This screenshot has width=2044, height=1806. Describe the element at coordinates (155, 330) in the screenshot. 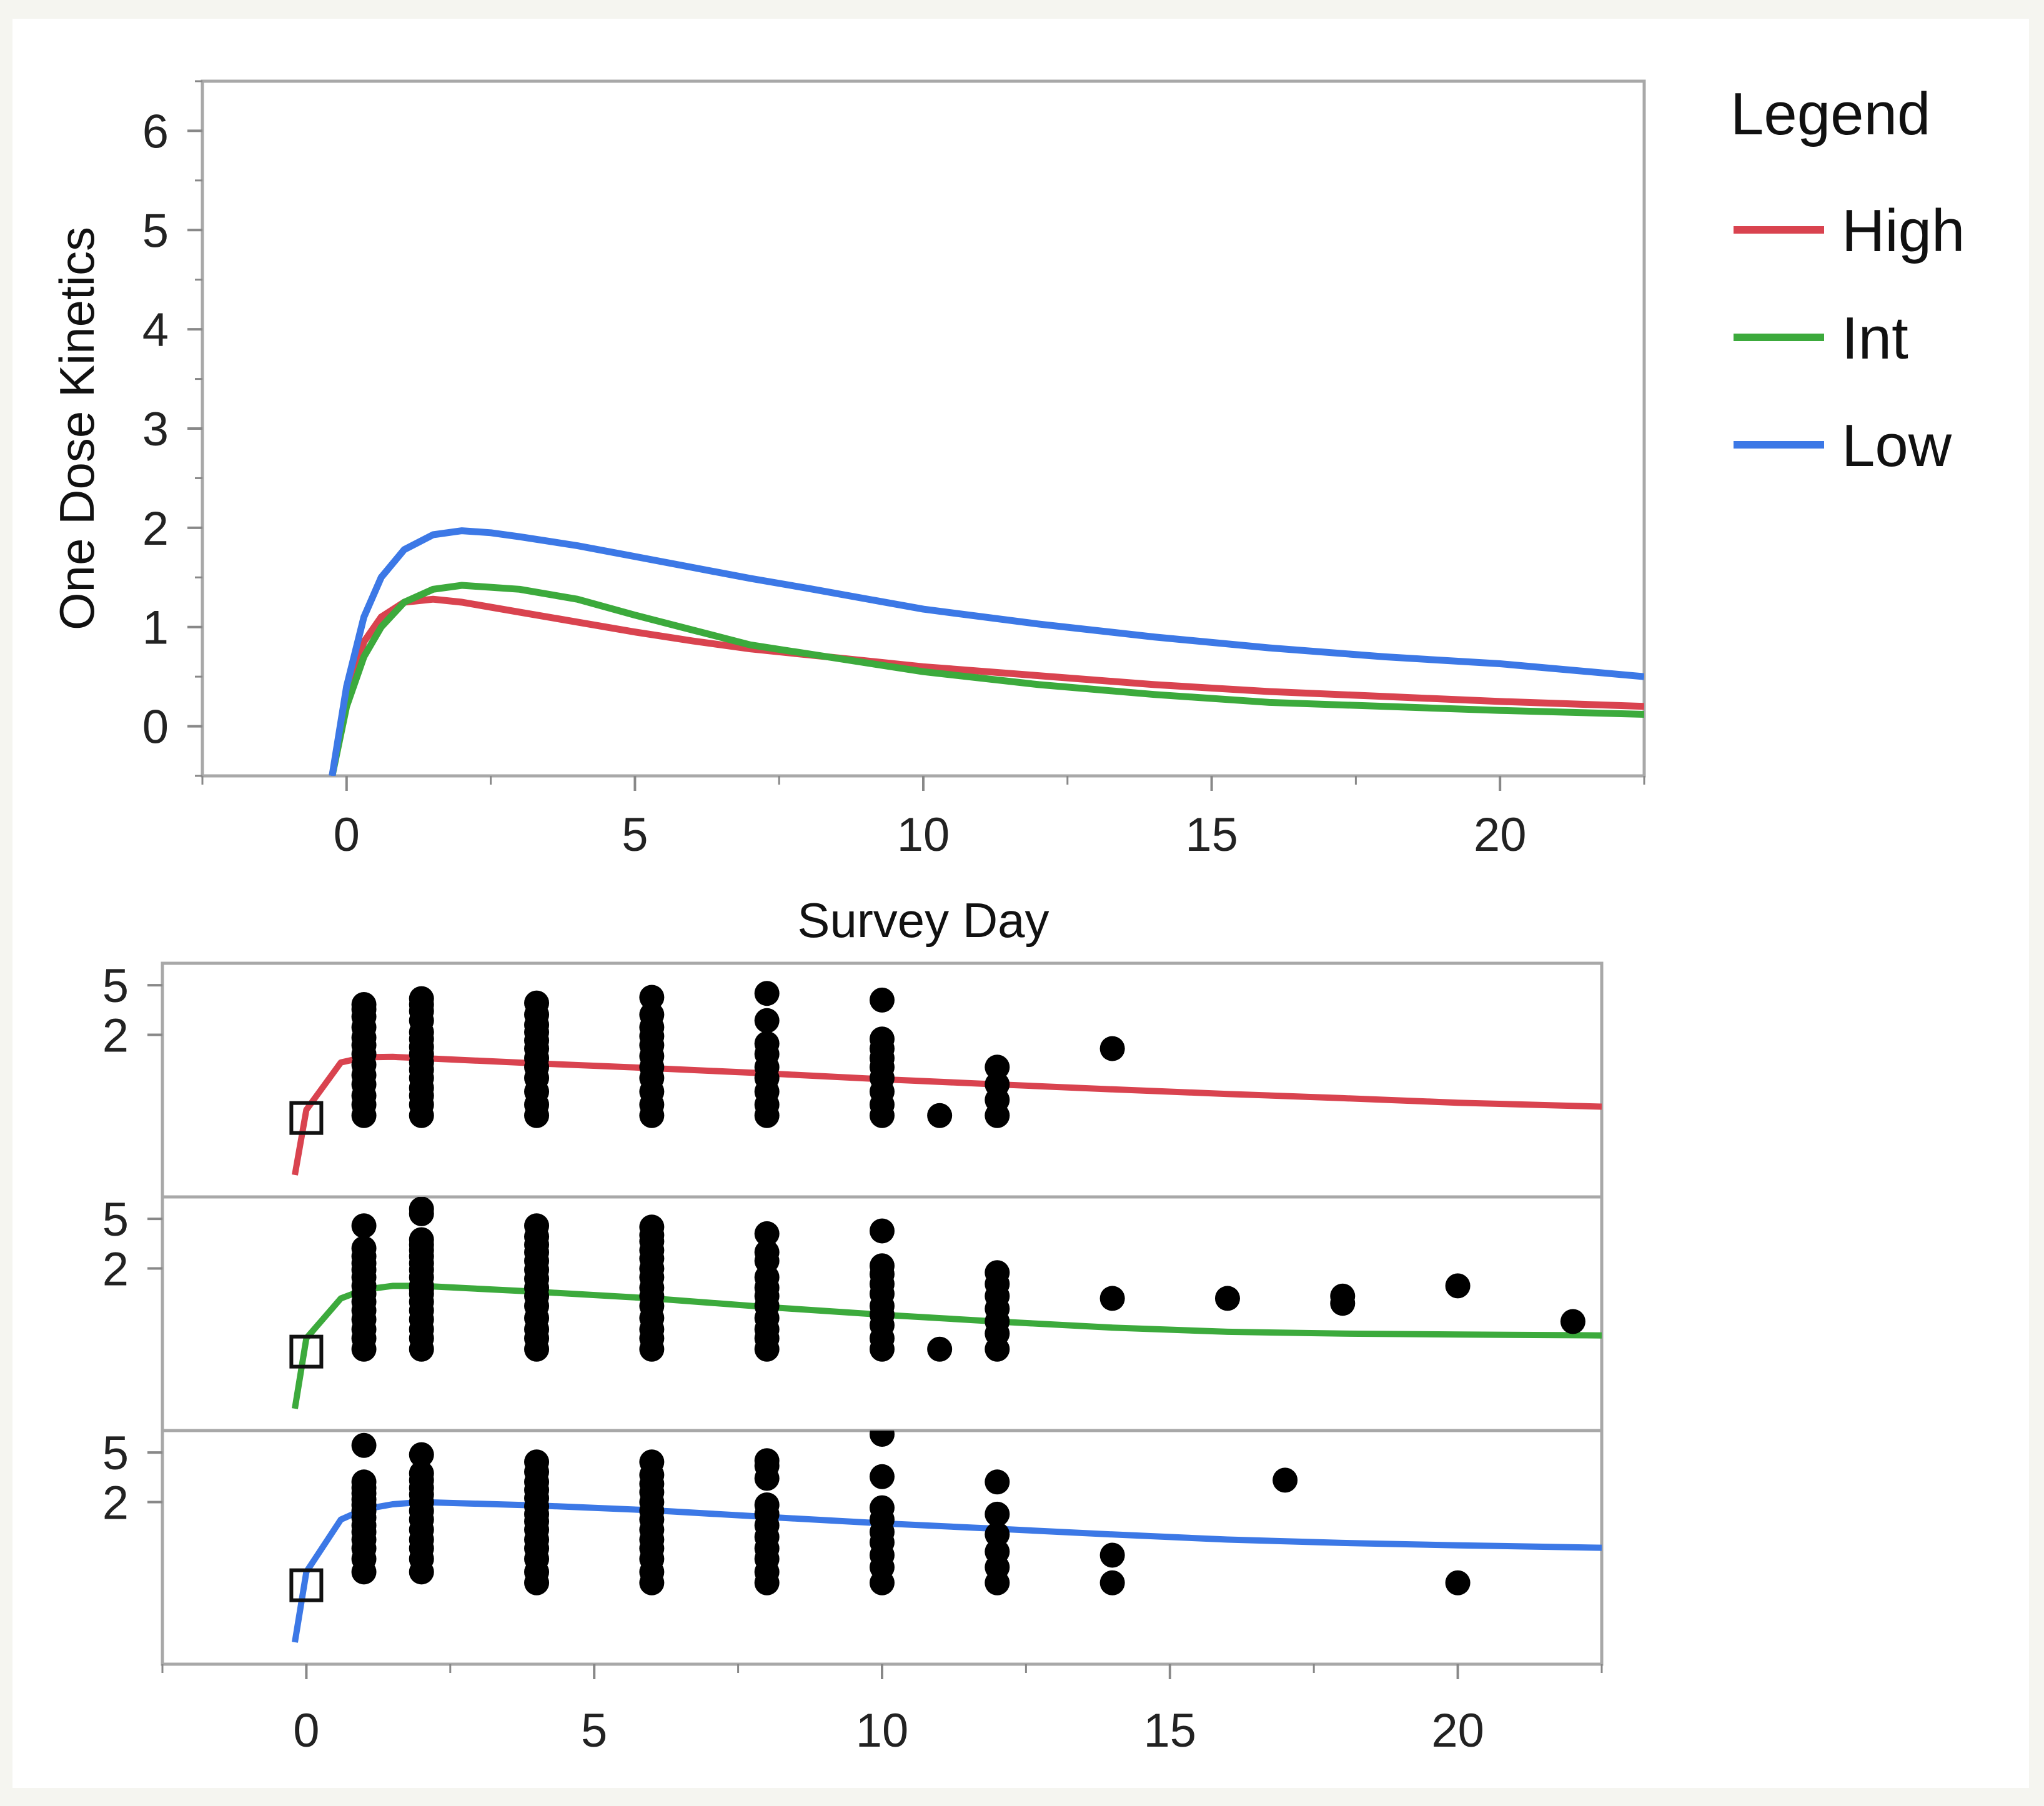

I see `y-tick-label-top: 4` at that location.